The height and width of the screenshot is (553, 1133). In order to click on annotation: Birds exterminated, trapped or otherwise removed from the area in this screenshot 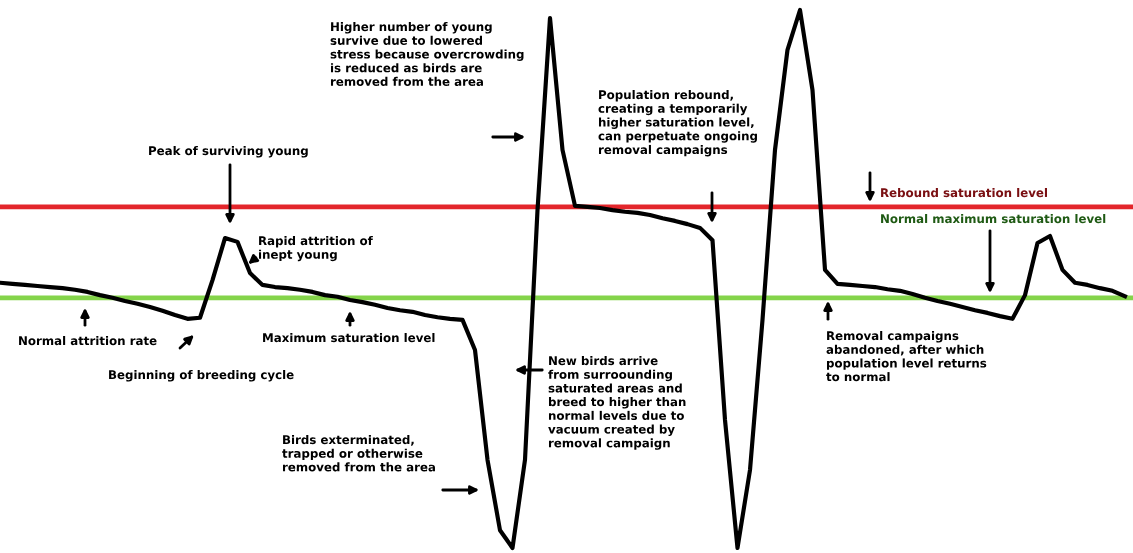, I will do `click(358, 453)`.